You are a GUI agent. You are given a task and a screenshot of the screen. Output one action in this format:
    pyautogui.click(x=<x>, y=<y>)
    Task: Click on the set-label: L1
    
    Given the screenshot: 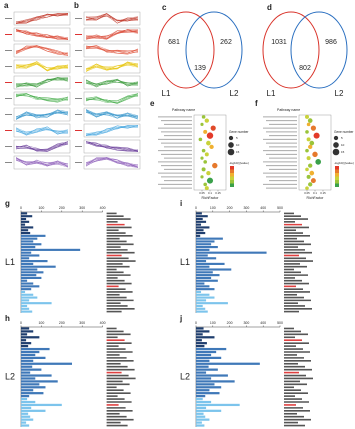 What is the action you would take?
    pyautogui.click(x=271, y=93)
    